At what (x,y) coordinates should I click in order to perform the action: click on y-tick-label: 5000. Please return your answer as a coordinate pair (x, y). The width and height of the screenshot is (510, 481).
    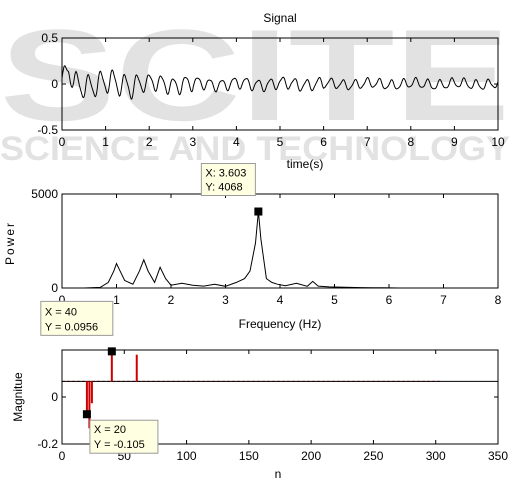
    Looking at the image, I should click on (44, 194).